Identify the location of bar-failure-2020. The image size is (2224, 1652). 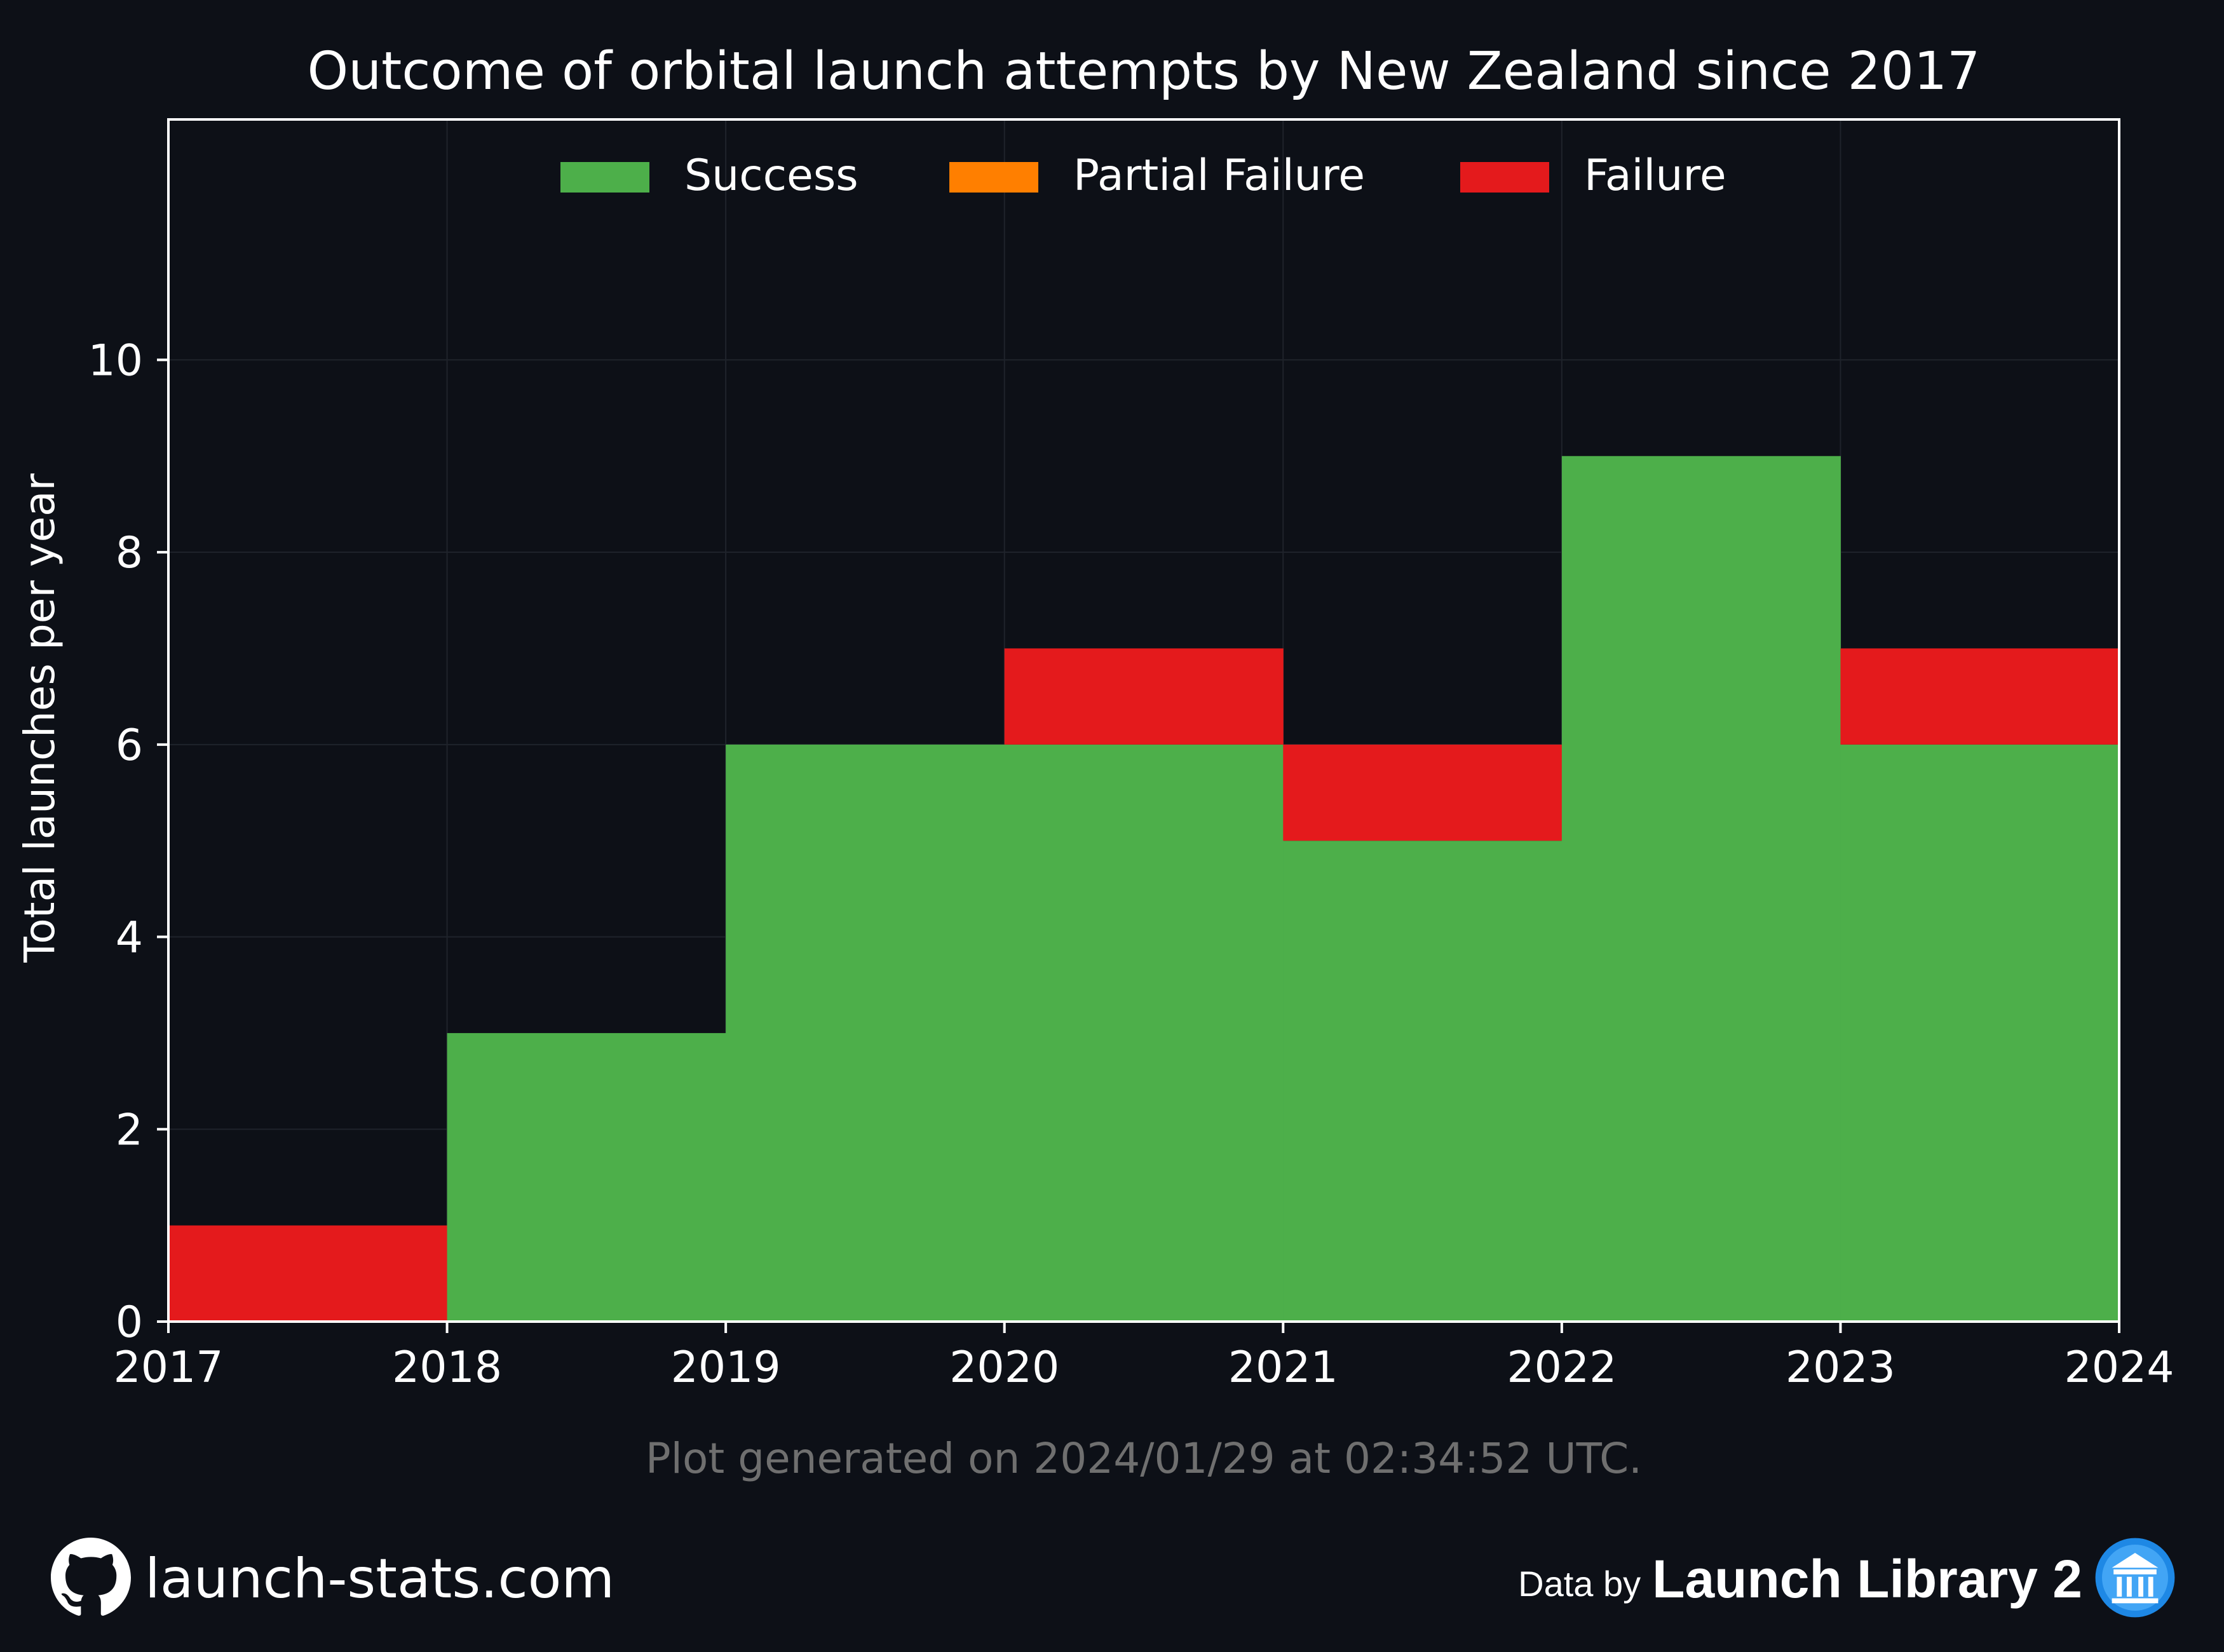
(1144, 697).